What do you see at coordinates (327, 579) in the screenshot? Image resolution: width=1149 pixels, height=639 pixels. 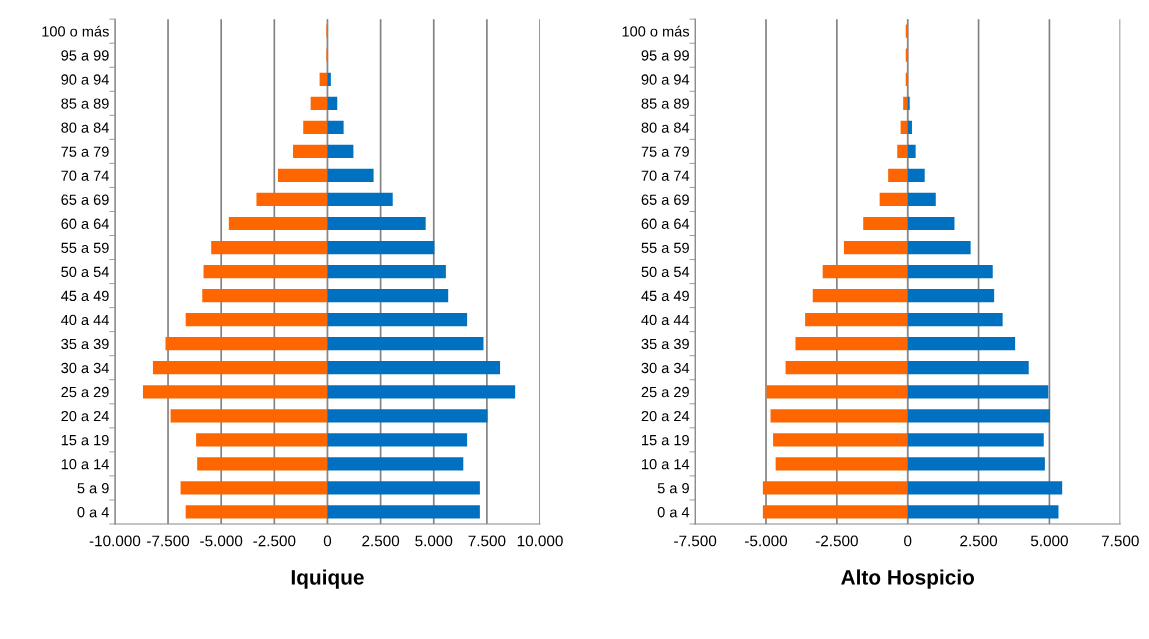 I see `text: Iquique` at bounding box center [327, 579].